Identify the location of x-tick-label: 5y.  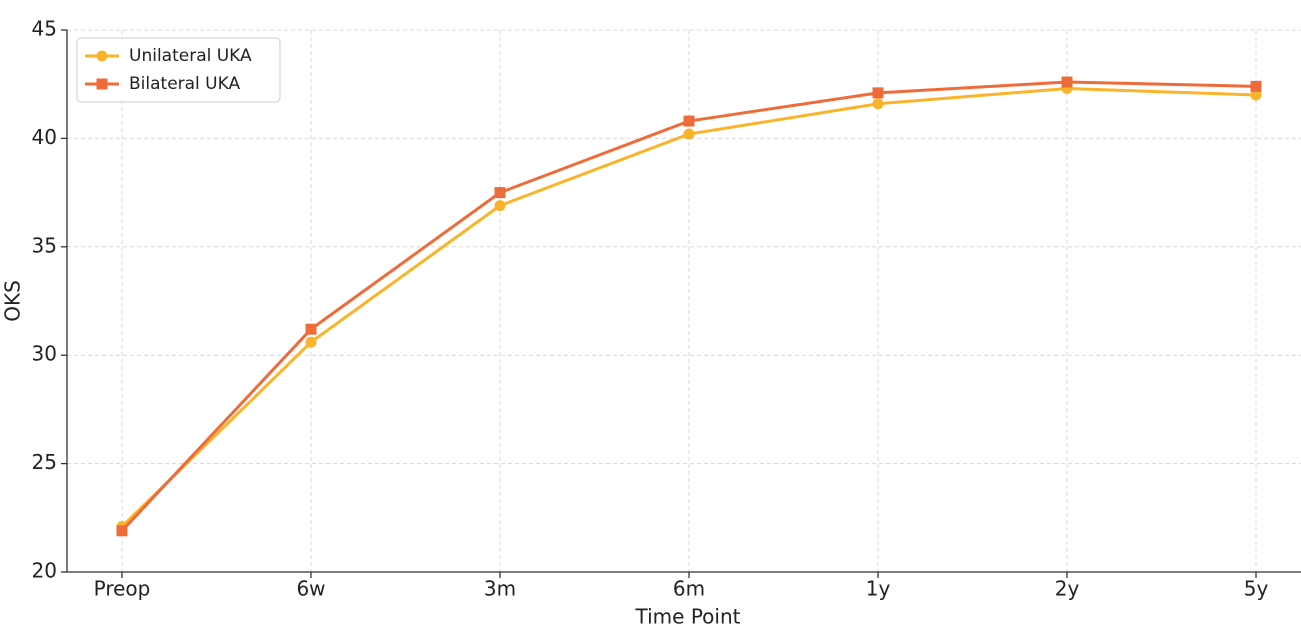
(1256, 589).